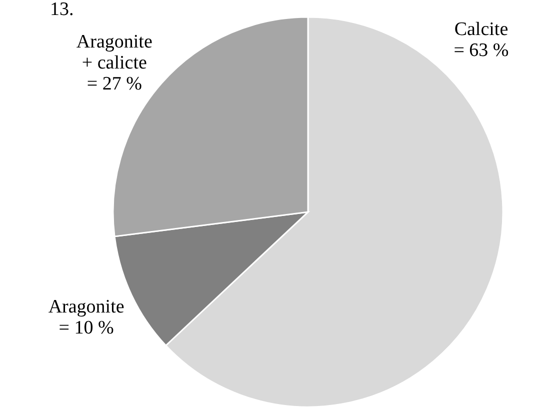 The width and height of the screenshot is (552, 412). Describe the element at coordinates (481, 50) in the screenshot. I see `data-label: = 63 %` at that location.